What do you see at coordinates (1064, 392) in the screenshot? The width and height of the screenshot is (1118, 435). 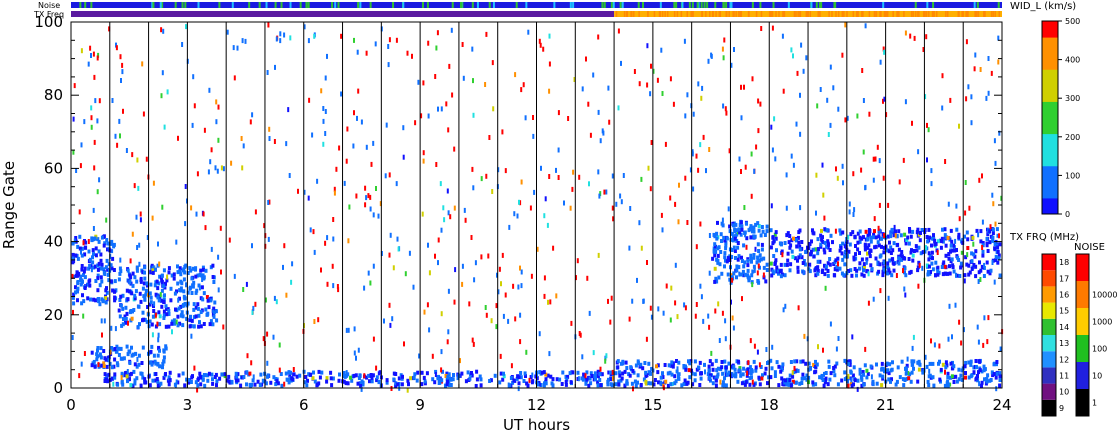 I see `txfreq-colorbar-tick-label: 10` at bounding box center [1064, 392].